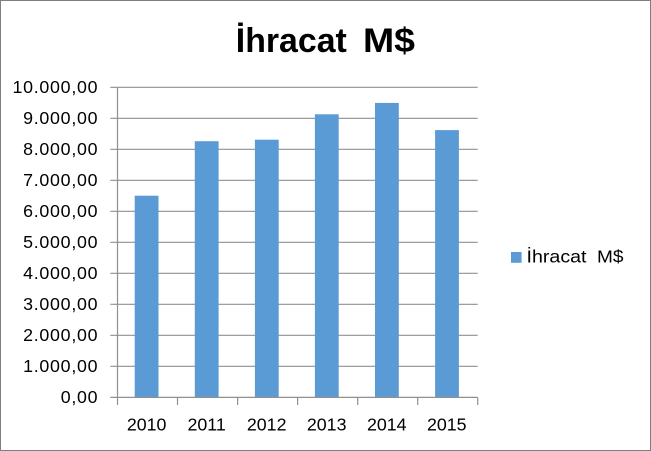 The width and height of the screenshot is (651, 451). I want to click on svg-text: 9.000,00, so click(60, 118).